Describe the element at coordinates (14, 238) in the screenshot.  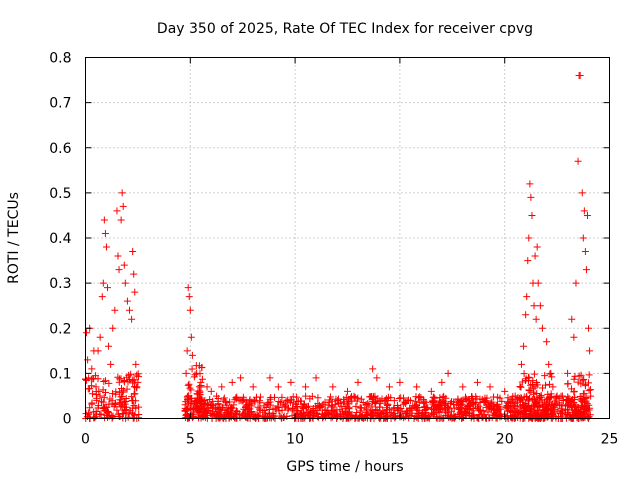
I see `y-axis-label: ROTI / TECUs` at that location.